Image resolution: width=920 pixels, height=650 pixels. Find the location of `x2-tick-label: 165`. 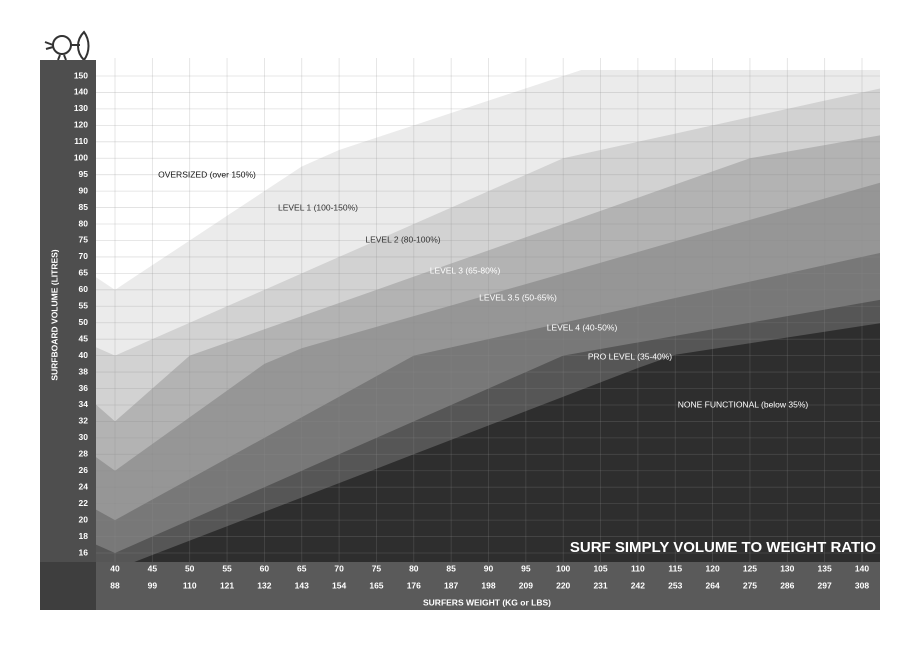

x2-tick-label: 165 is located at coordinates (376, 585).